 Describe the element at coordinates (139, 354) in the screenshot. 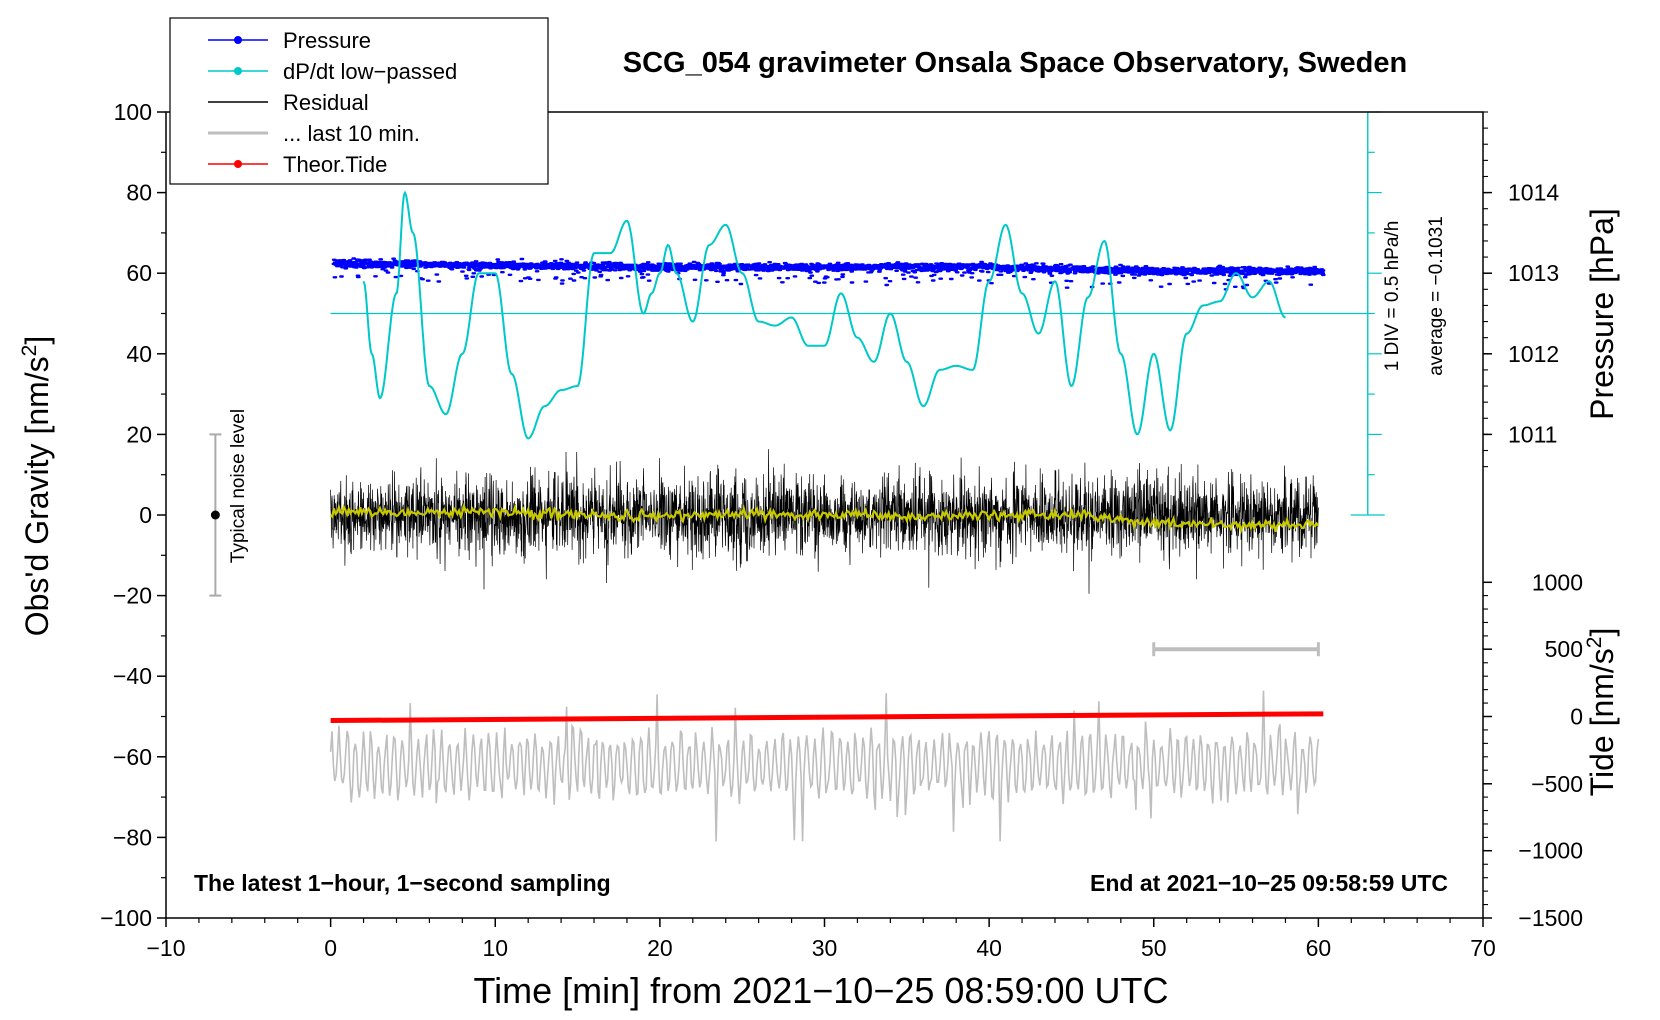

I see `y-tick-label: 40` at that location.